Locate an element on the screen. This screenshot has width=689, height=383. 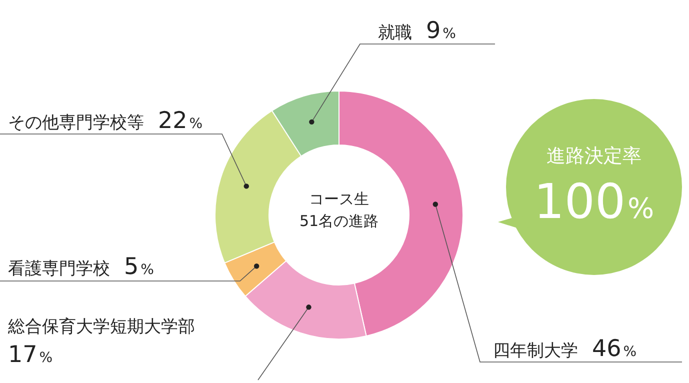
text: 進路決定率 100% is located at coordinates (594, 187).